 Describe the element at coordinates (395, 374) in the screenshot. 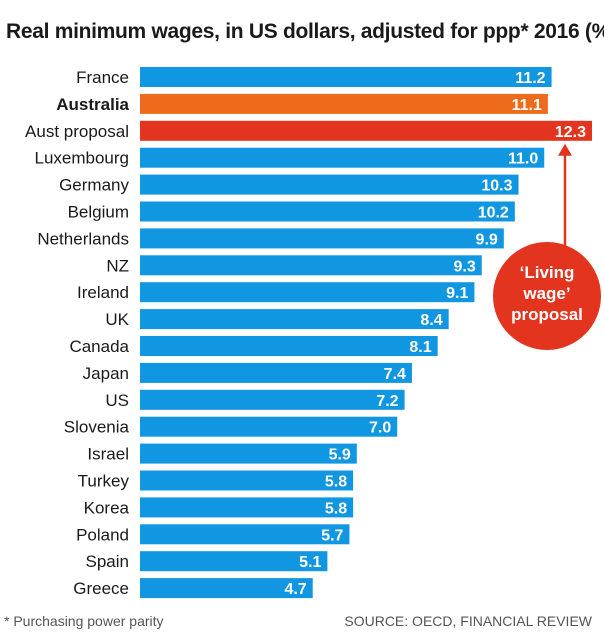

I see `value-label-japan: 7.4` at that location.